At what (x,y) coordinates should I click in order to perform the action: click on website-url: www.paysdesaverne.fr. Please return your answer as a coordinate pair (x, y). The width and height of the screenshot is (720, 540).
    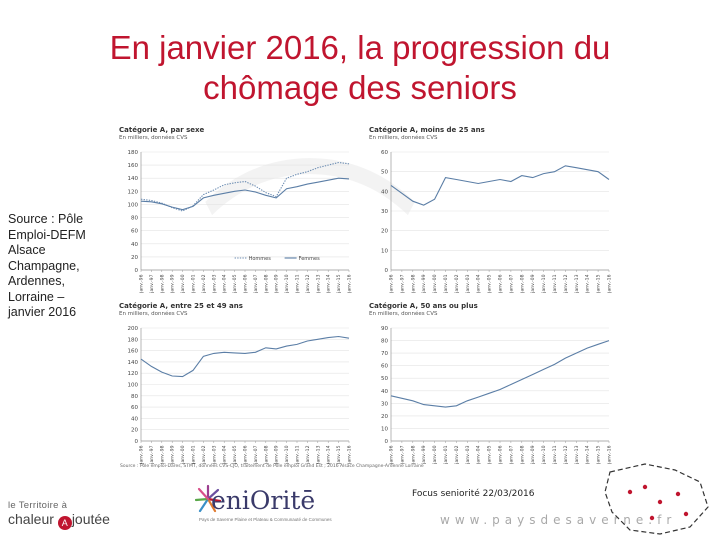
    Looking at the image, I should click on (558, 520).